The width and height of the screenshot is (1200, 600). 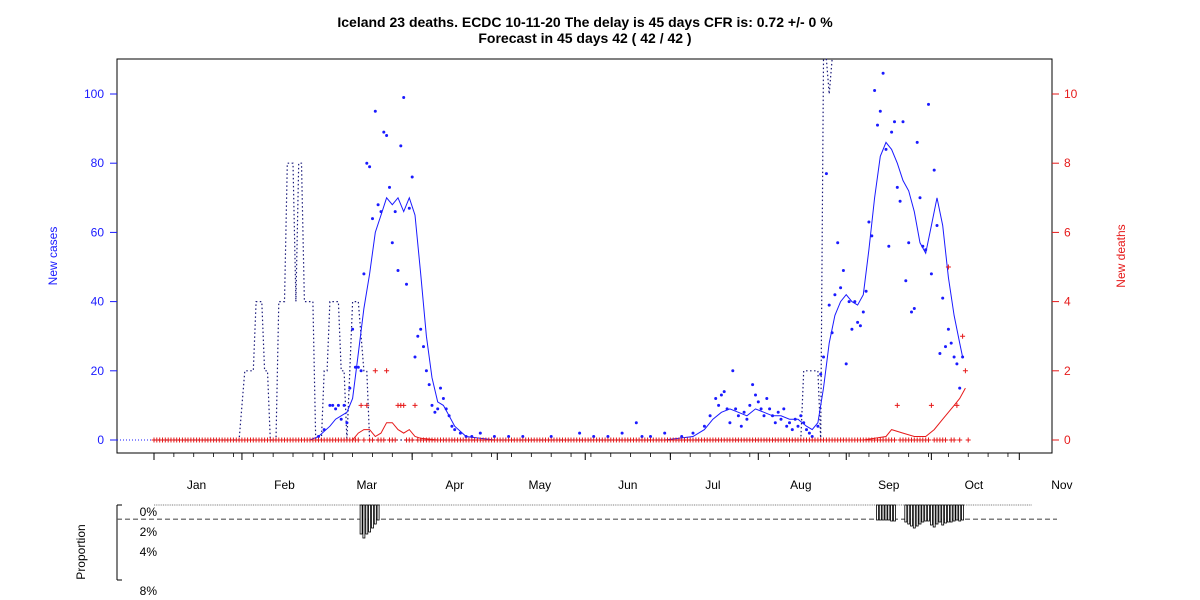 I want to click on proportion-axis-label: Proportion, so click(x=81, y=551).